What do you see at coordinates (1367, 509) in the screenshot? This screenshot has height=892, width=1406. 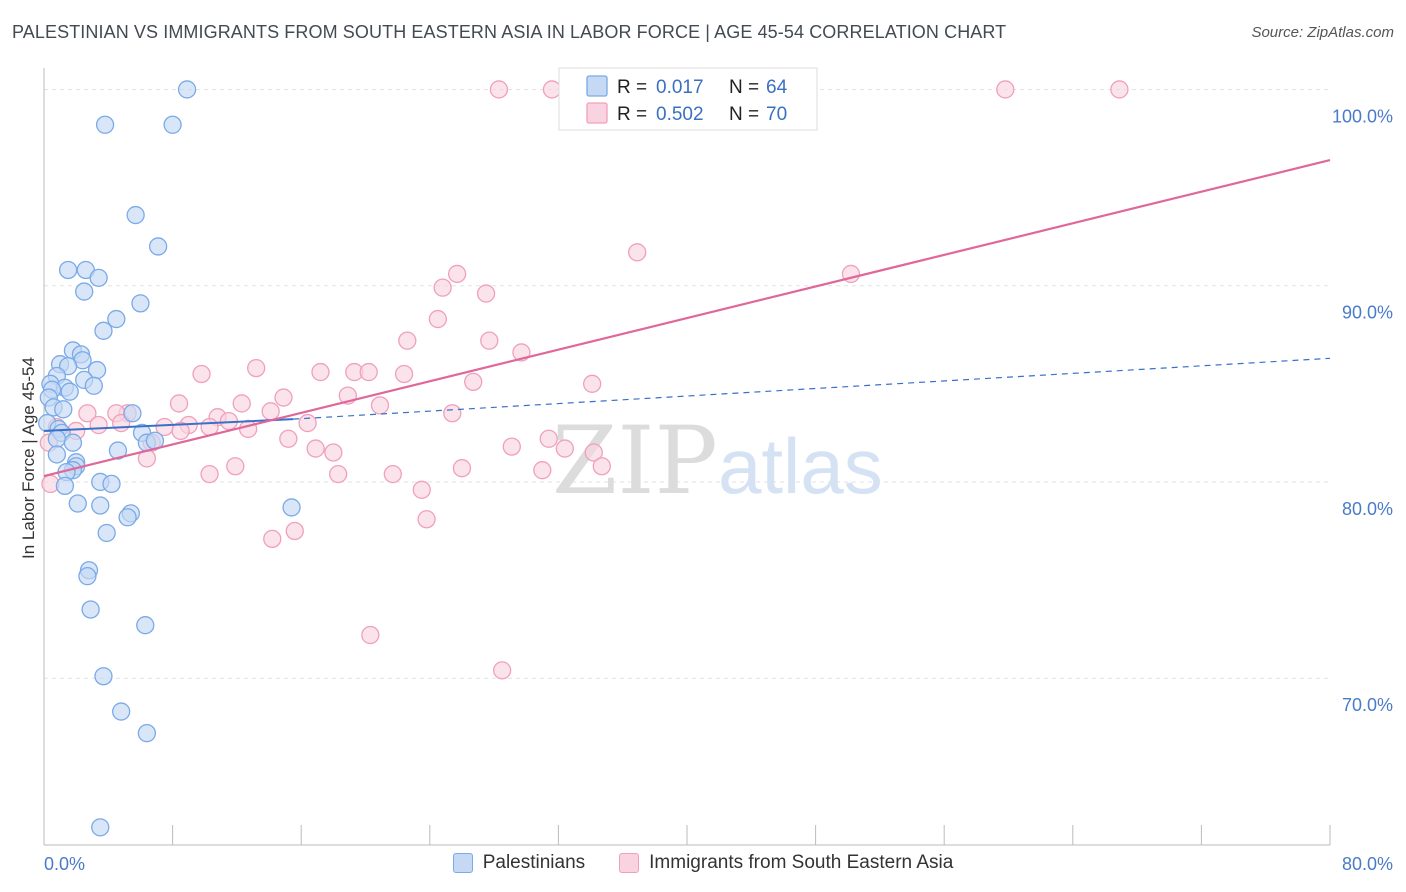 I see `y-tick-label: 80.0%` at bounding box center [1367, 509].